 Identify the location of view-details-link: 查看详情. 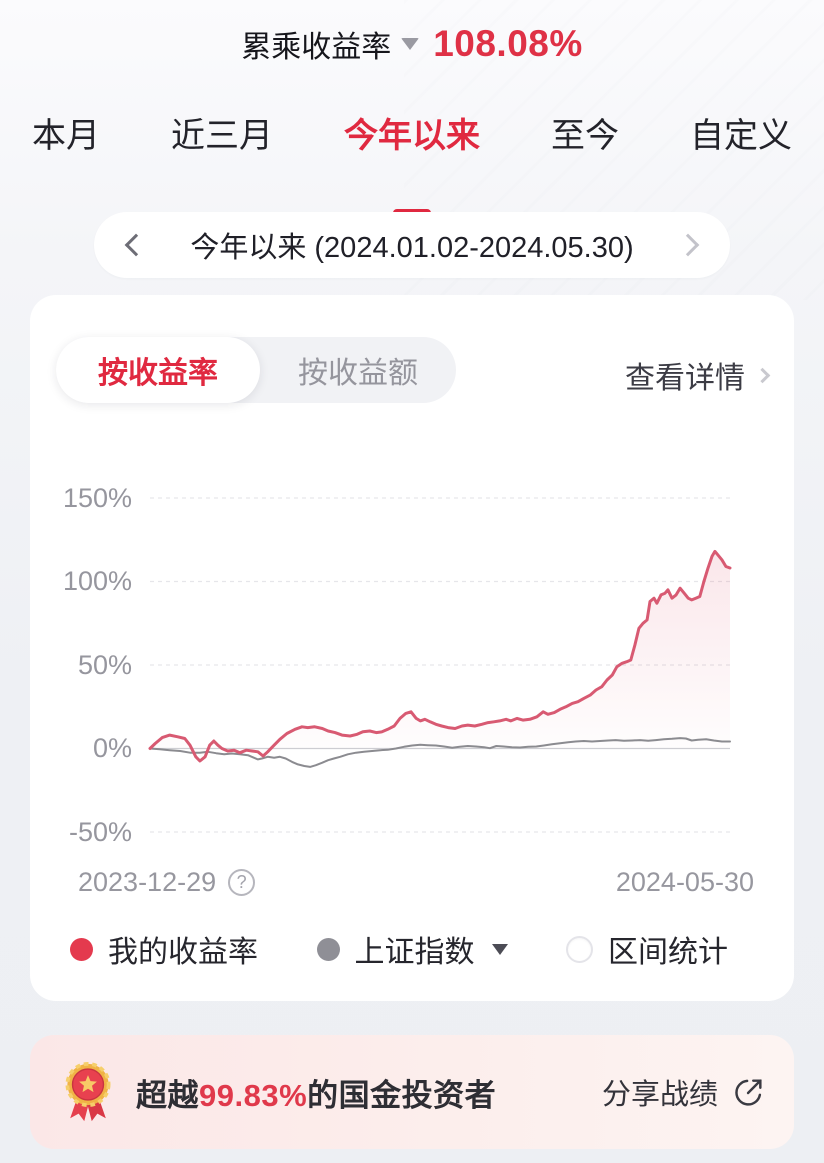
(698, 375).